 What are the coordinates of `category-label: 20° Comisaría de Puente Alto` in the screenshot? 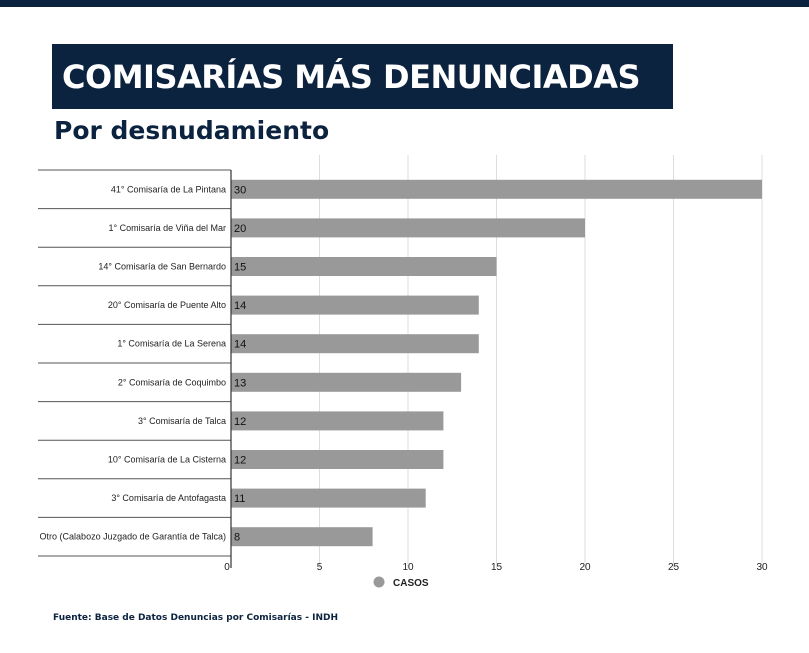 It's located at (167, 305).